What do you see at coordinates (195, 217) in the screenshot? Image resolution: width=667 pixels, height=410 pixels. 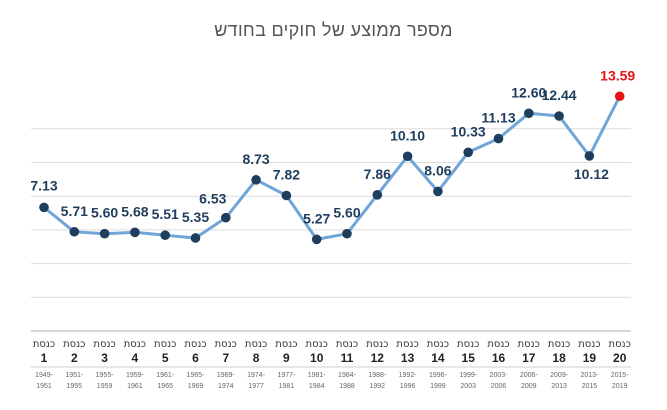 I see `data-label: 5.35` at bounding box center [195, 217].